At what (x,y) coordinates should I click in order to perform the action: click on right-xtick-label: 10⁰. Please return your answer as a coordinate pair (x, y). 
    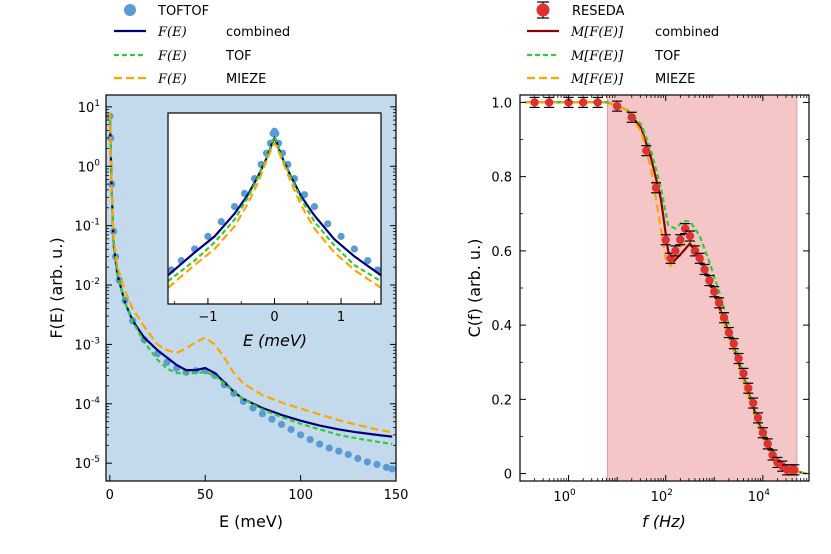
    Looking at the image, I should click on (564, 496).